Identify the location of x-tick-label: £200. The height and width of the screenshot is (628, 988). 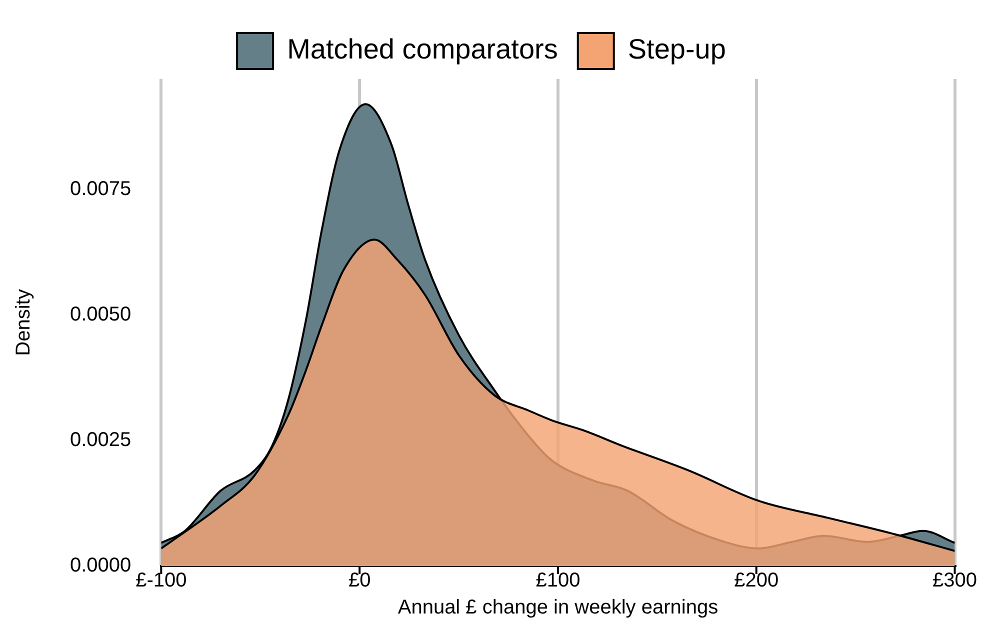
(756, 581).